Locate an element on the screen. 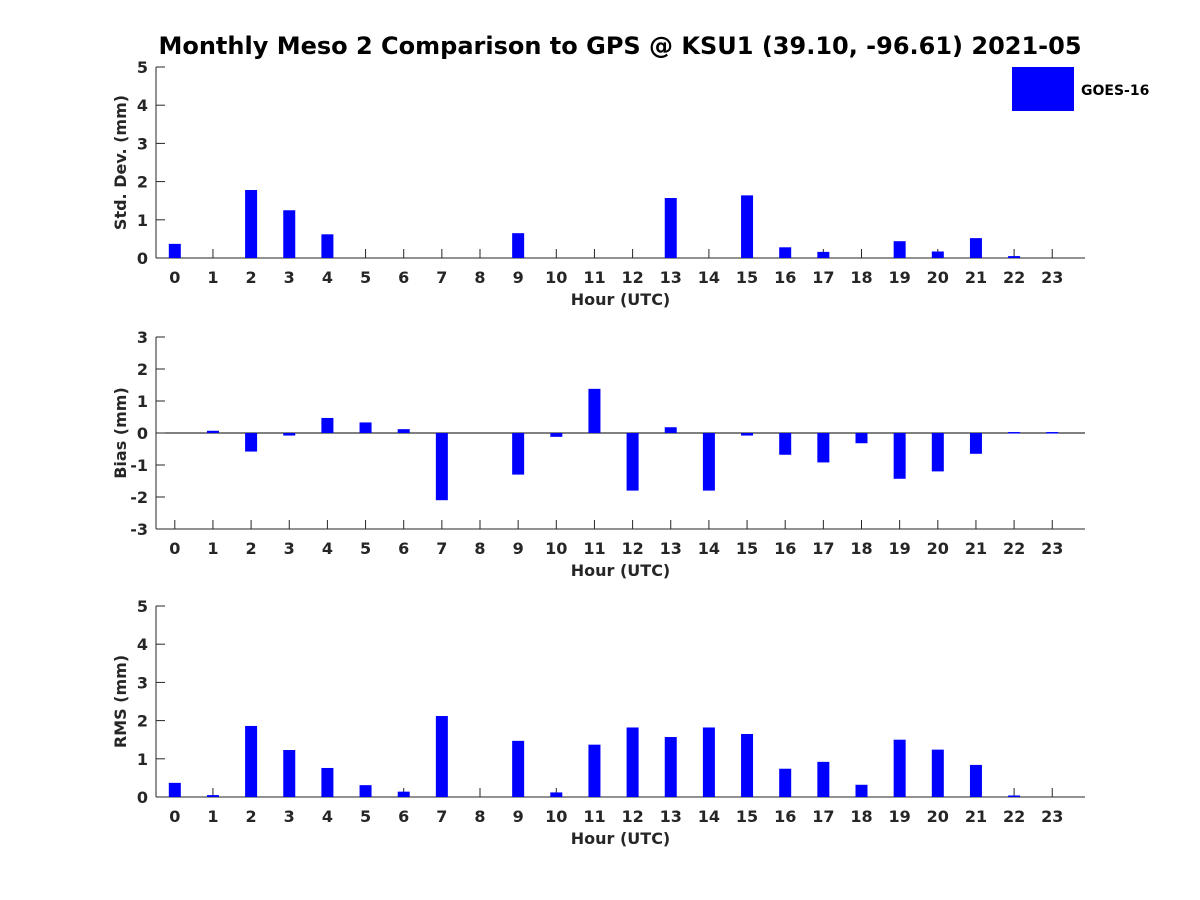 This screenshot has width=1200, height=900. x-tick-label: 6 is located at coordinates (403, 548).